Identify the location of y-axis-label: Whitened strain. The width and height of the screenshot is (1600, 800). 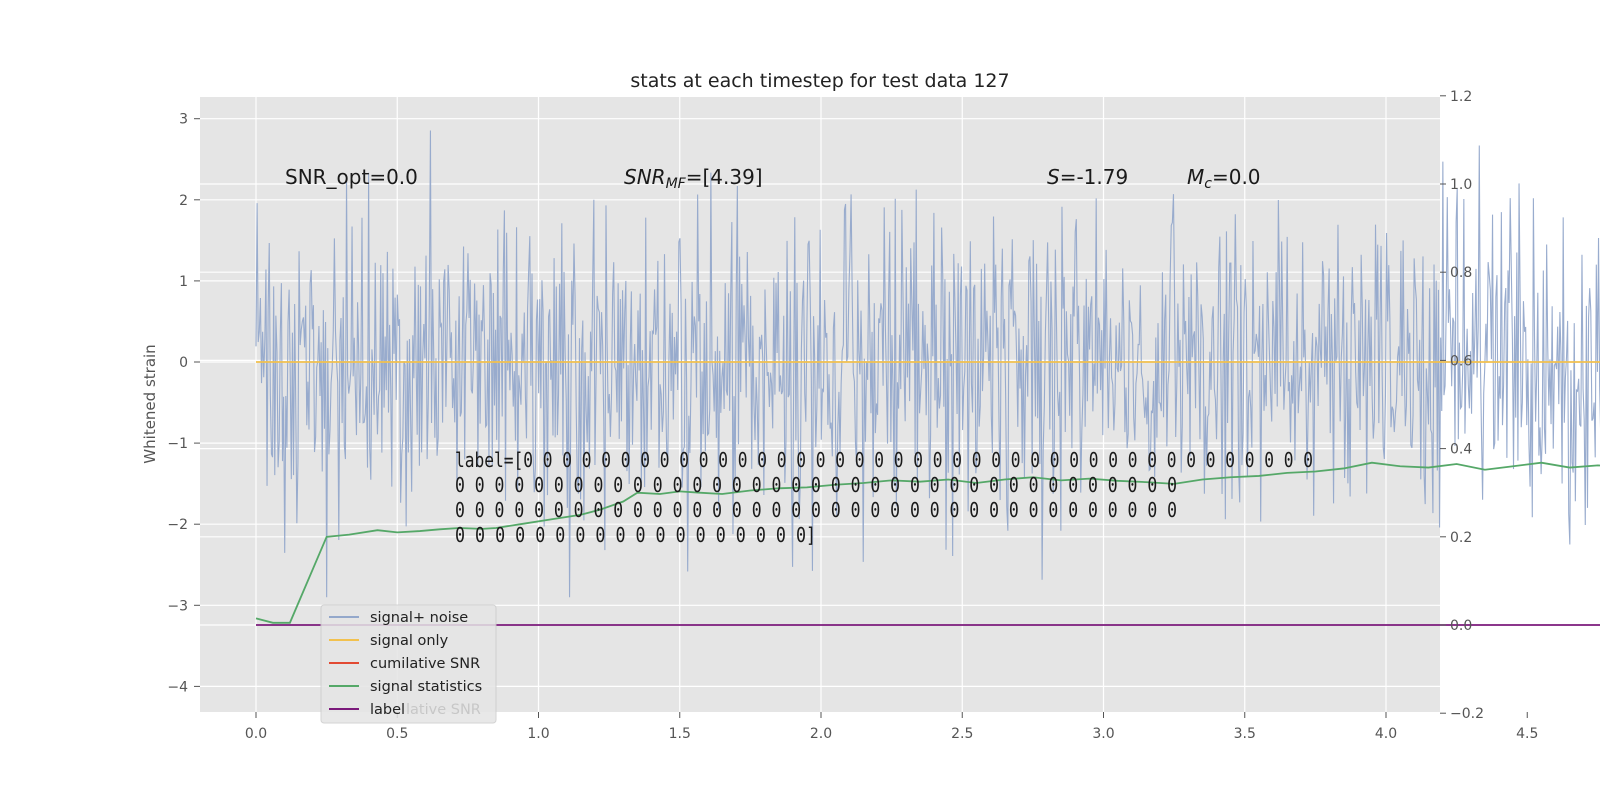
(150, 403).